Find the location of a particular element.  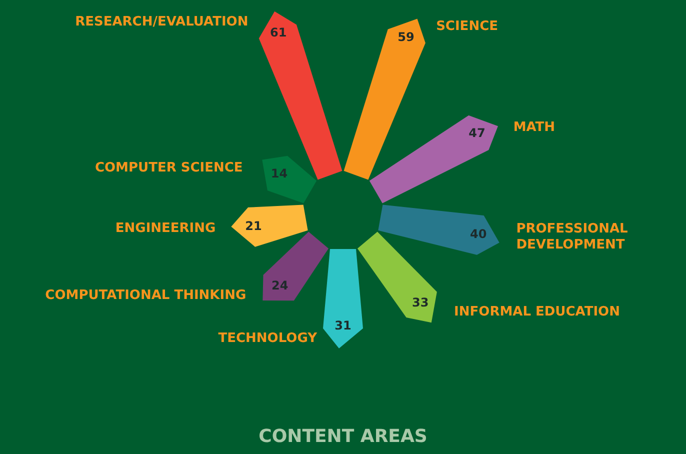

category-label: TECHNOLOGY is located at coordinates (268, 338).